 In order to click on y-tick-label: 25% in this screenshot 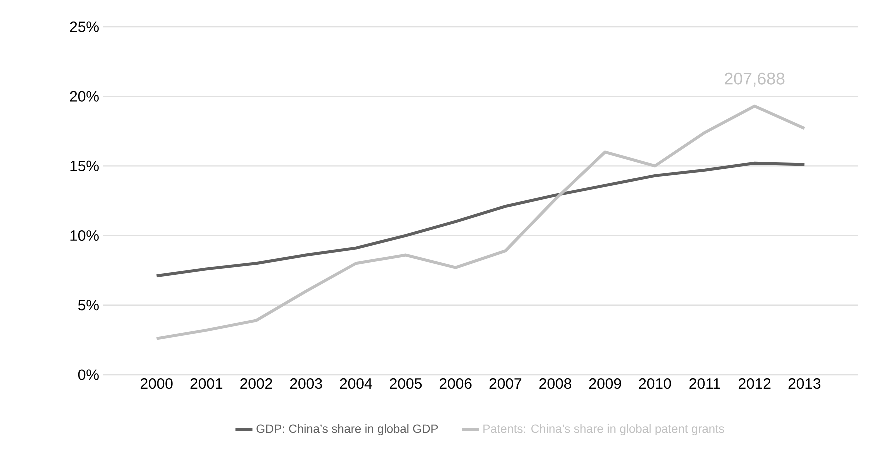, I will do `click(84, 27)`.